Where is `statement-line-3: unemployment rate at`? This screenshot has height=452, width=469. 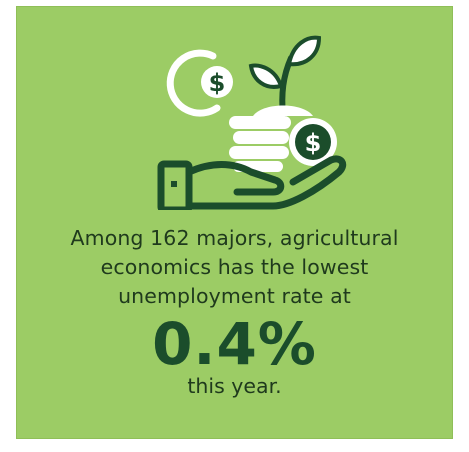 statement-line-3: unemployment rate at is located at coordinates (234, 296).